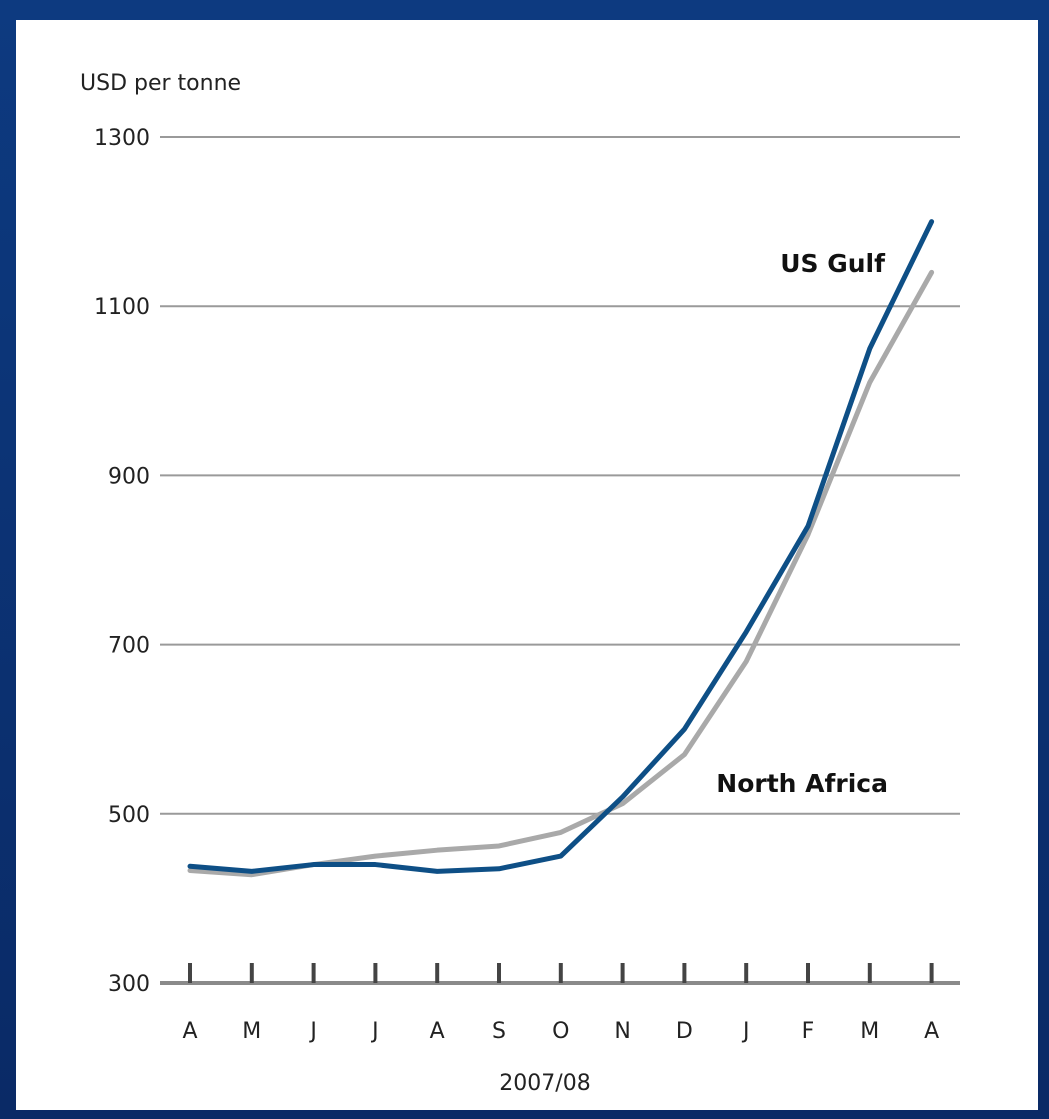 This screenshot has height=1119, width=1049. What do you see at coordinates (129, 646) in the screenshot?
I see `y-tick-label: 700` at bounding box center [129, 646].